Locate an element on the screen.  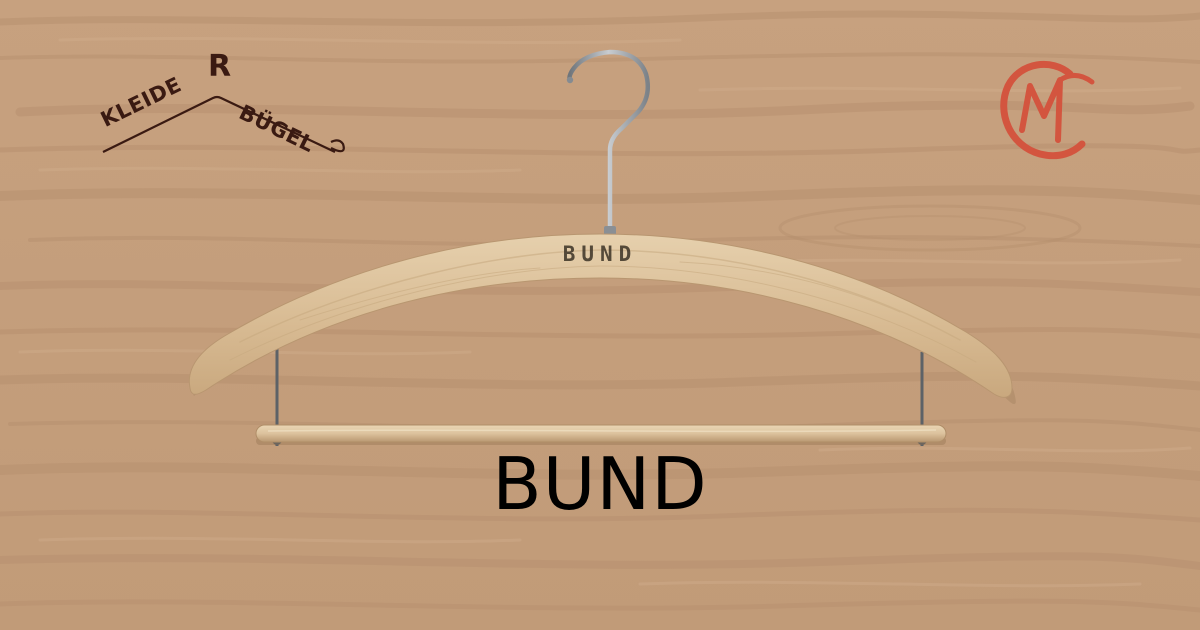
brand-logo: R KLEIDE BÜGEL is located at coordinates (225, 107).